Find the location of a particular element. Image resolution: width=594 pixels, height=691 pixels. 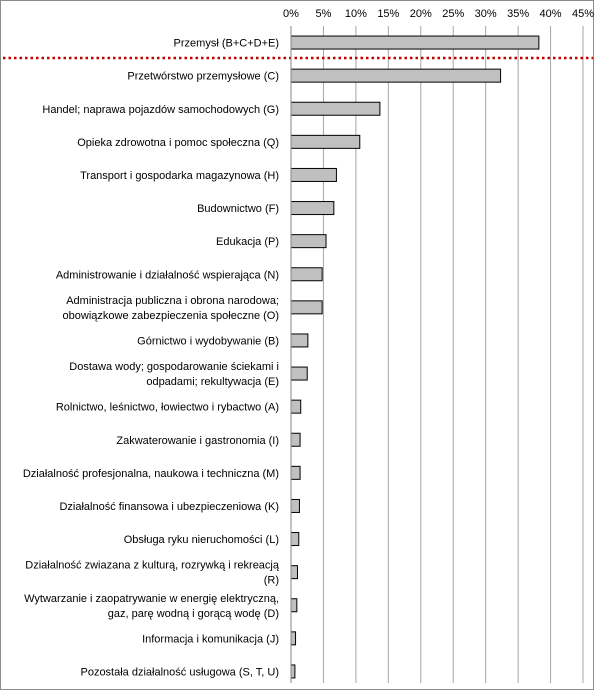

category-label: (R) is located at coordinates (271, 581).